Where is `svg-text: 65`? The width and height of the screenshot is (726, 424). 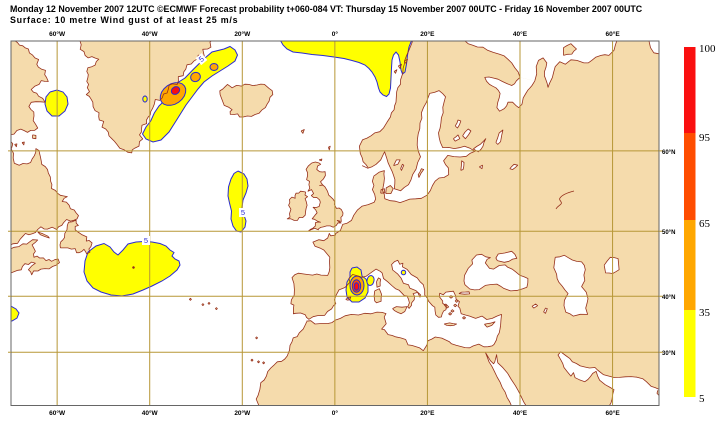 svg-text: 65 is located at coordinates (705, 224).